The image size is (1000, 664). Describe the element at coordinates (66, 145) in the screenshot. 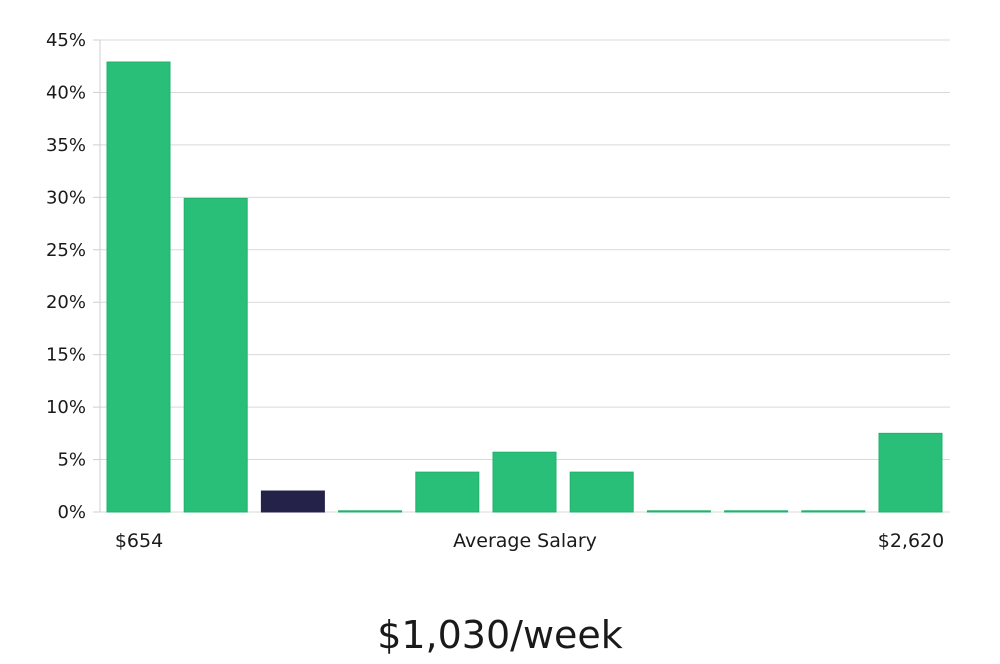

I see `y-tick-label: 35%` at that location.